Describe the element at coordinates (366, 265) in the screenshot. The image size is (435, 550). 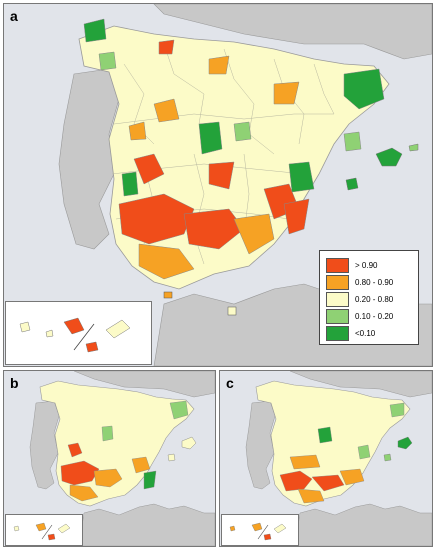
I see `legend-label: > 0.90` at that location.